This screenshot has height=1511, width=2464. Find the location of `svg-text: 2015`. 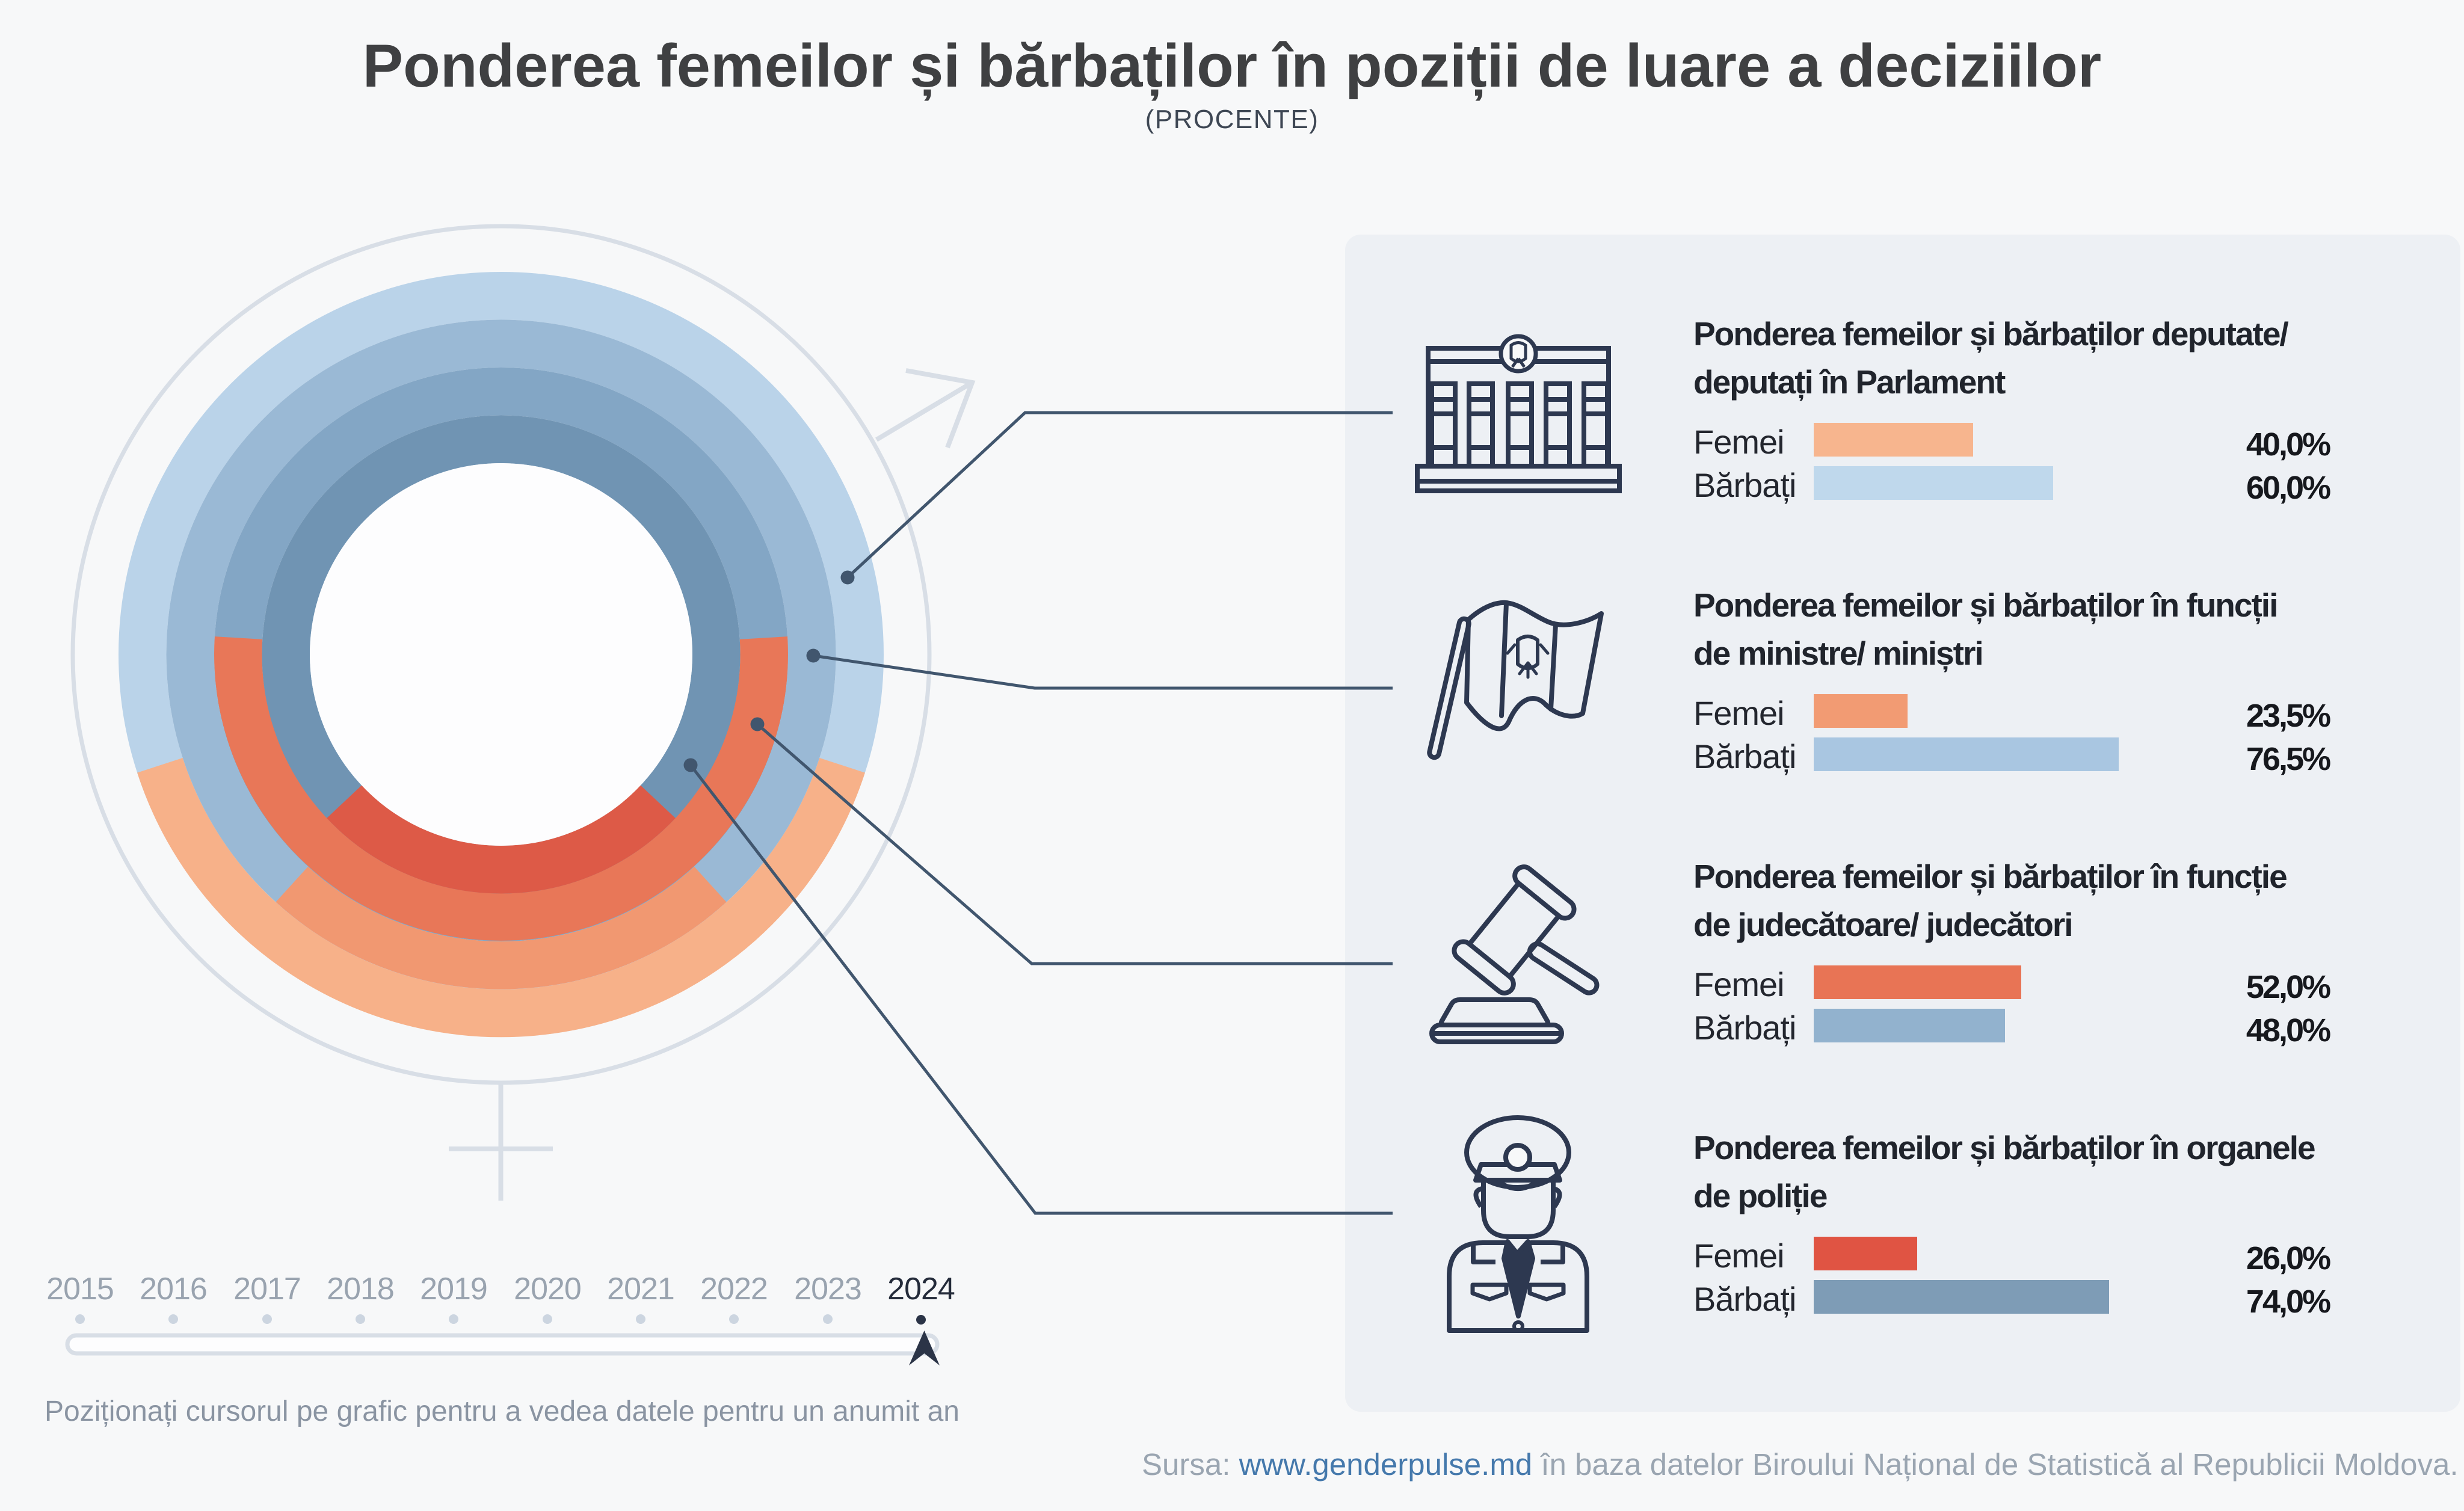

svg-text: 2015 is located at coordinates (80, 1289).